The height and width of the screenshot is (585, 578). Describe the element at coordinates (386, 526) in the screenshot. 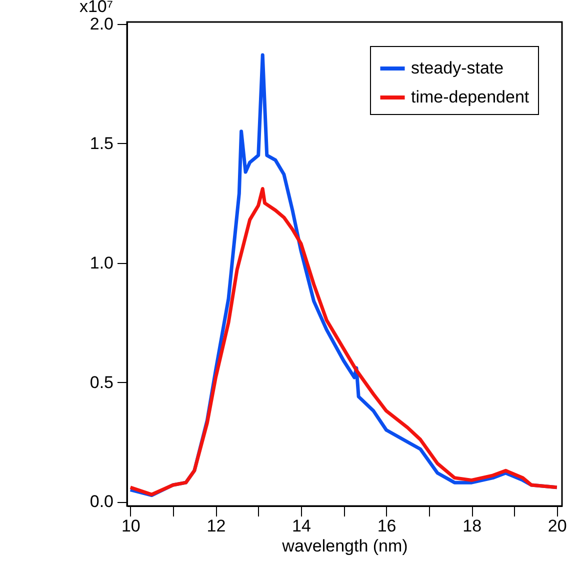

I see `x-tick-label: 16` at that location.